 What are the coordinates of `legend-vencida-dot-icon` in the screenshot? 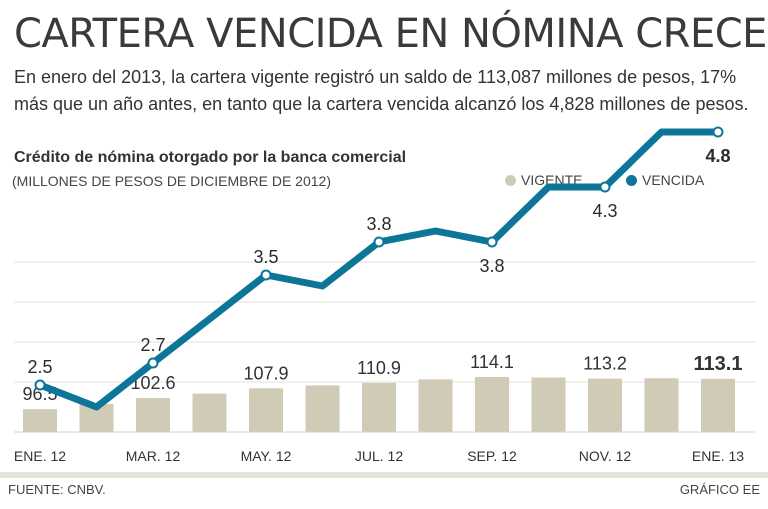 It's located at (631, 180).